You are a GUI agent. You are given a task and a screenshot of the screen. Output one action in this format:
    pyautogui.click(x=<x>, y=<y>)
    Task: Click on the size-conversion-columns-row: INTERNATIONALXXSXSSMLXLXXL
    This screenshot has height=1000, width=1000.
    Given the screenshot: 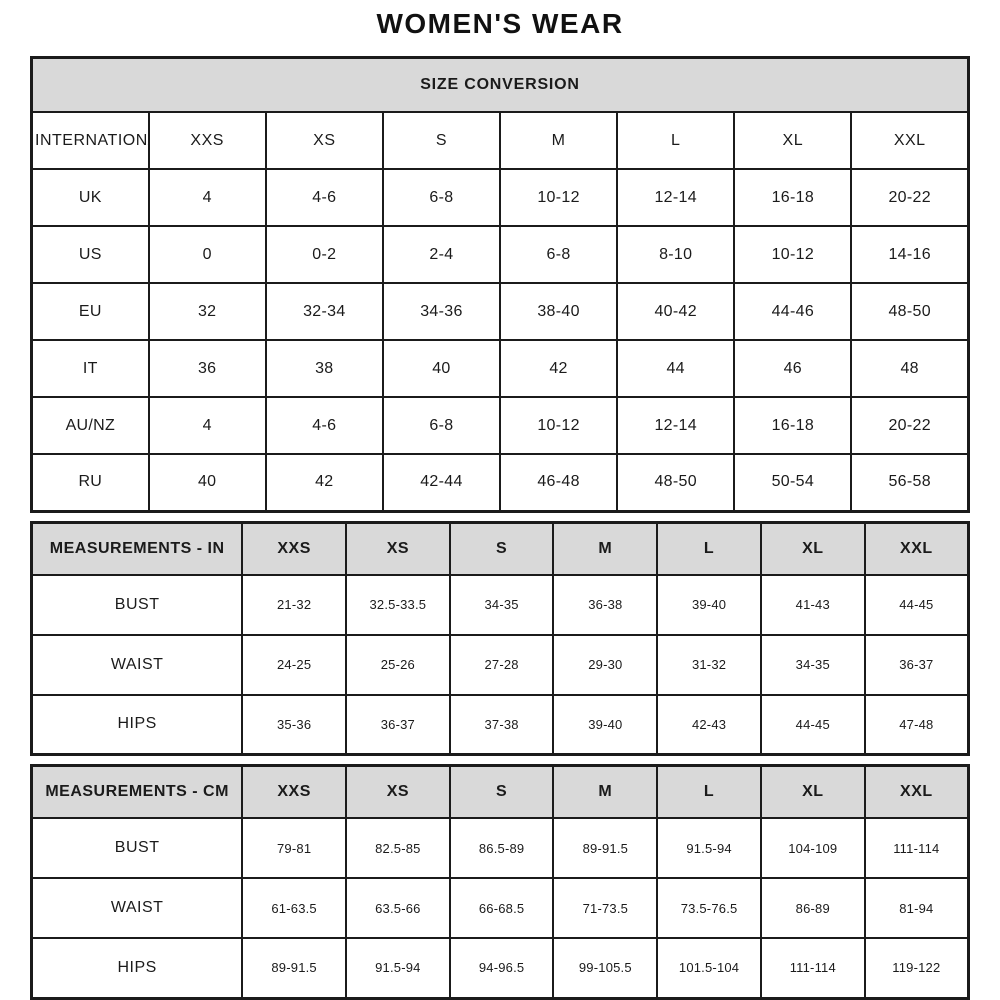 What is the action you would take?
    pyautogui.click(x=500, y=140)
    